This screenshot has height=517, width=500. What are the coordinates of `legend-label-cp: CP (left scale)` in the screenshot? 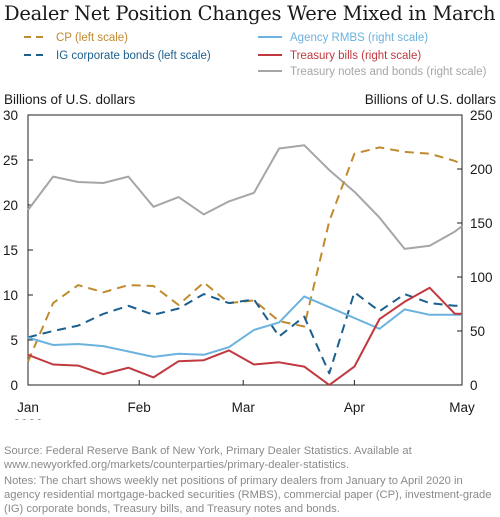 It's located at (92, 38).